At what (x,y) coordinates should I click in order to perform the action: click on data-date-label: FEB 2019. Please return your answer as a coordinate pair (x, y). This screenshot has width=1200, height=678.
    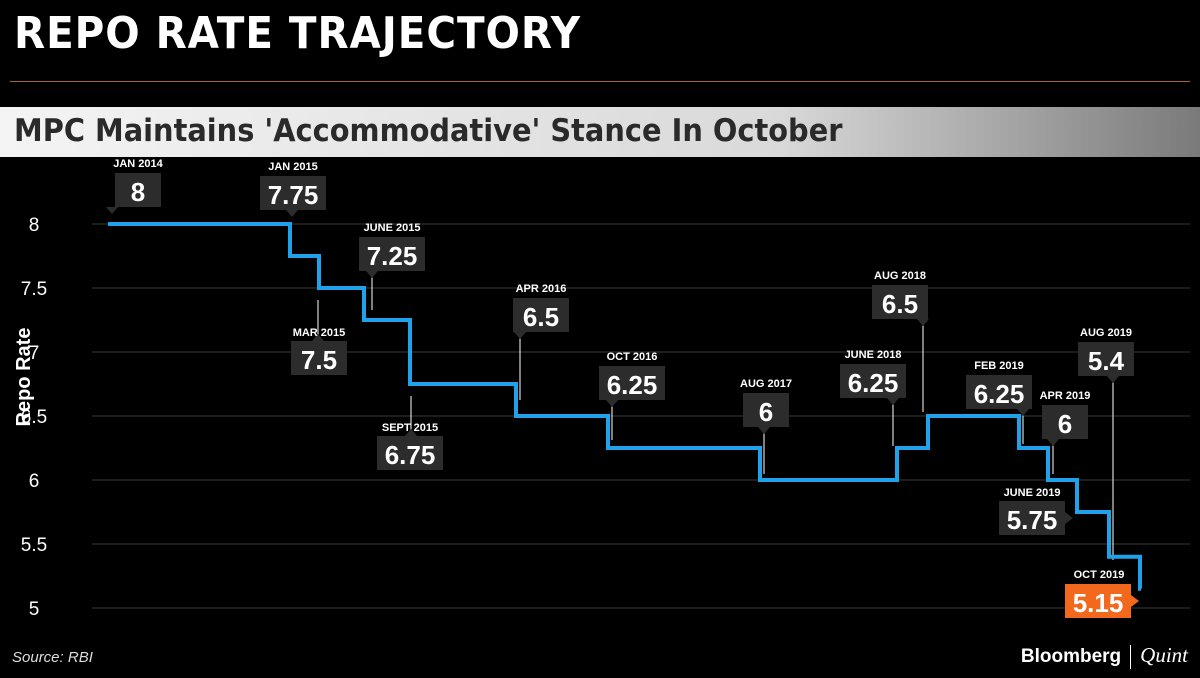
    Looking at the image, I should click on (999, 366).